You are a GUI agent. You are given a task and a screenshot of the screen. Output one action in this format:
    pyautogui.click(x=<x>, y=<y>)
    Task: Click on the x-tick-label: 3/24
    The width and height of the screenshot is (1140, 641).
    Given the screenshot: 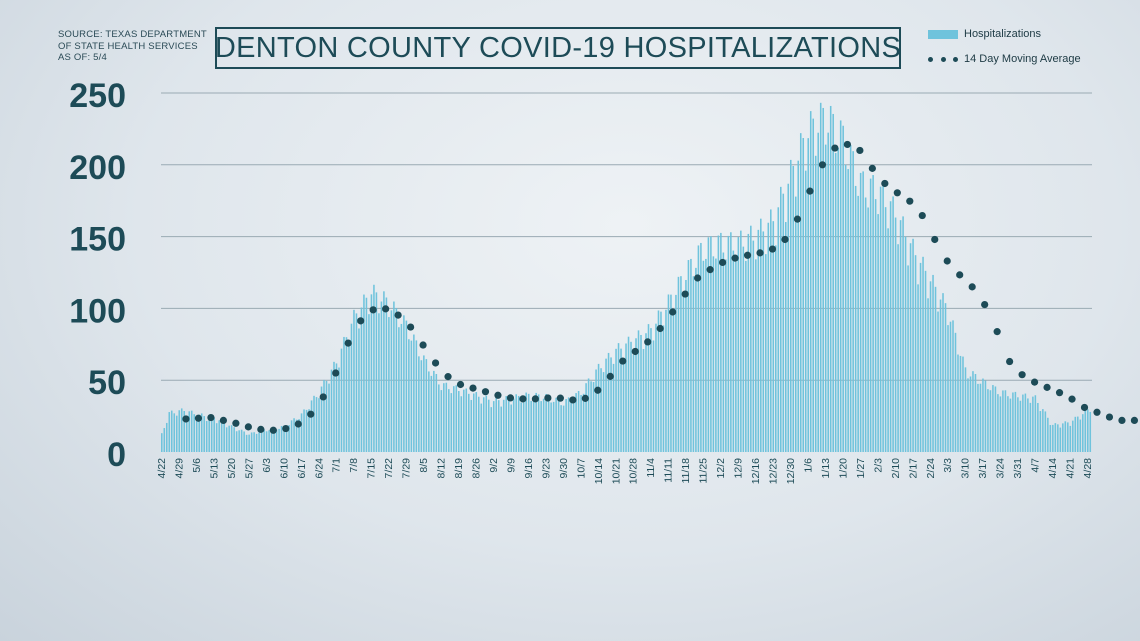 What is the action you would take?
    pyautogui.click(x=1001, y=468)
    